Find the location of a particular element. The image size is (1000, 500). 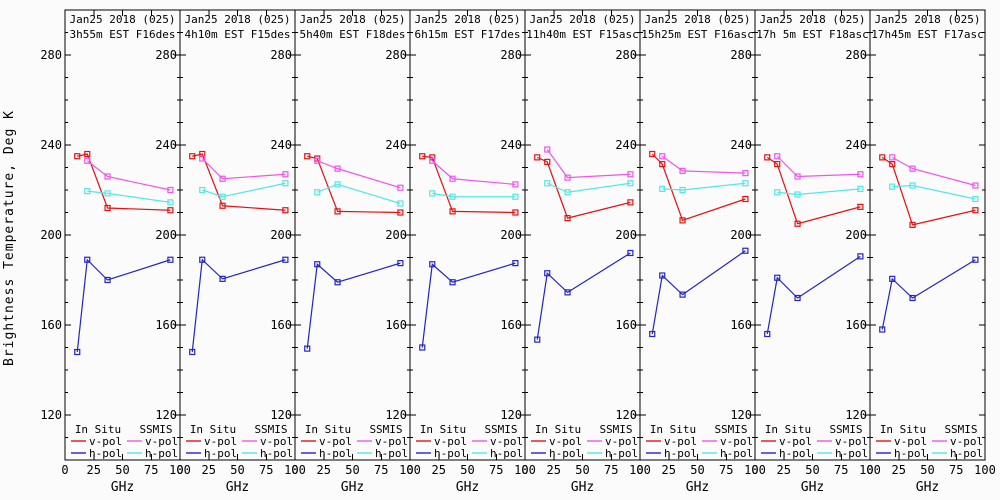

panel-title-pass: 4h10m EST F15des is located at coordinates (238, 34).